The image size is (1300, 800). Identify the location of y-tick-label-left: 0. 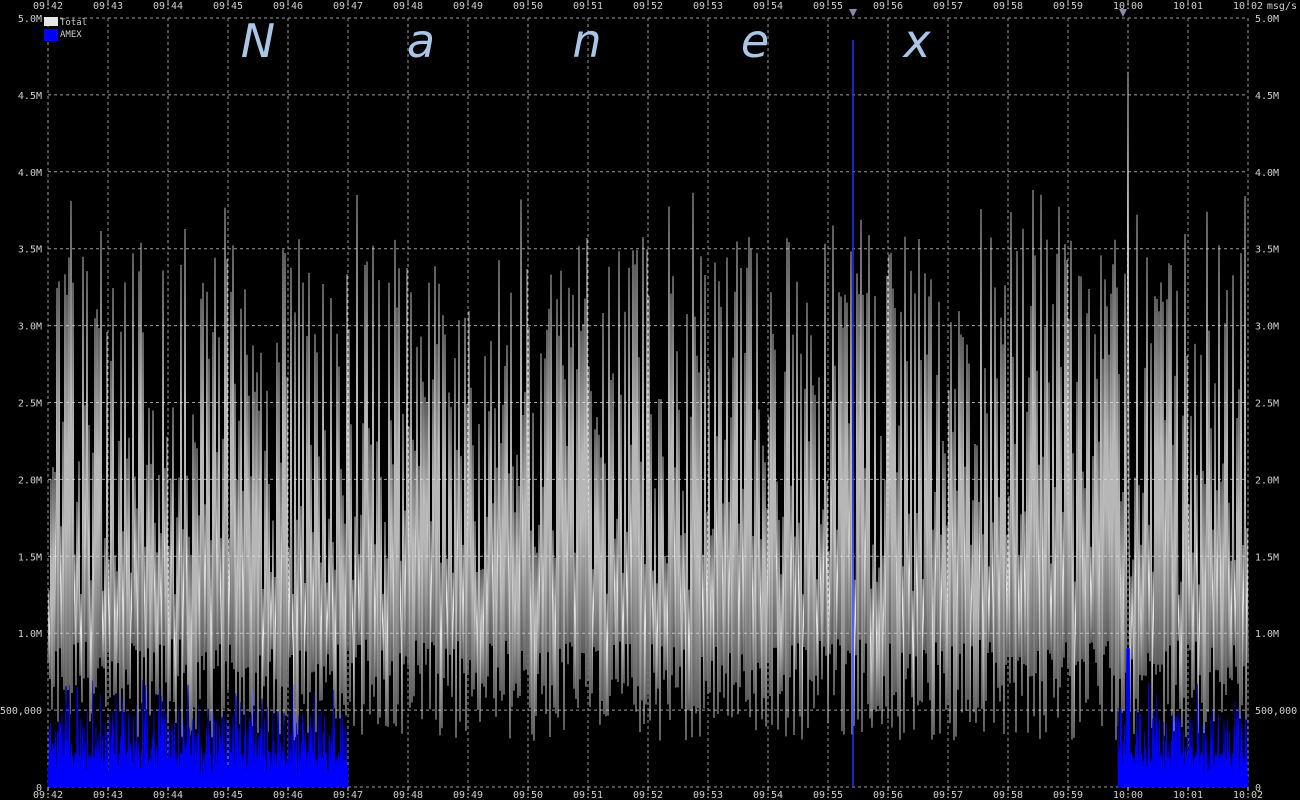
(39, 788).